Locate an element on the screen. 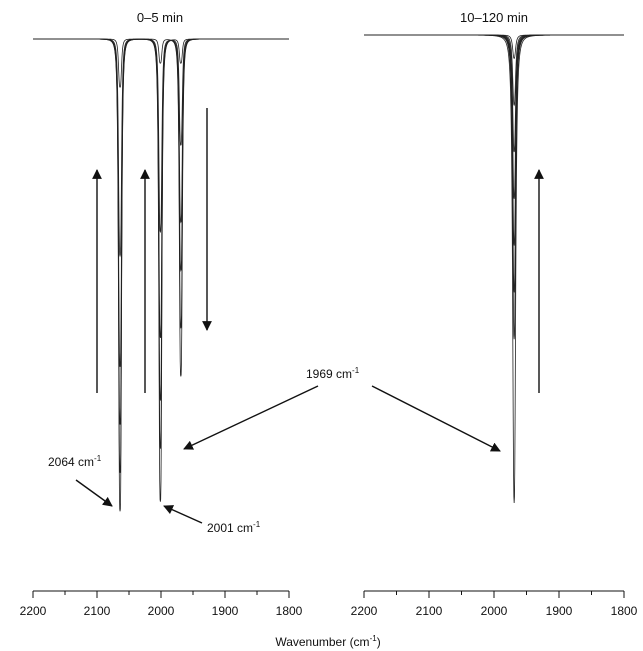 This screenshot has height=651, width=643. x-axis-title: Wavenumber (cm-1) is located at coordinates (327, 641).